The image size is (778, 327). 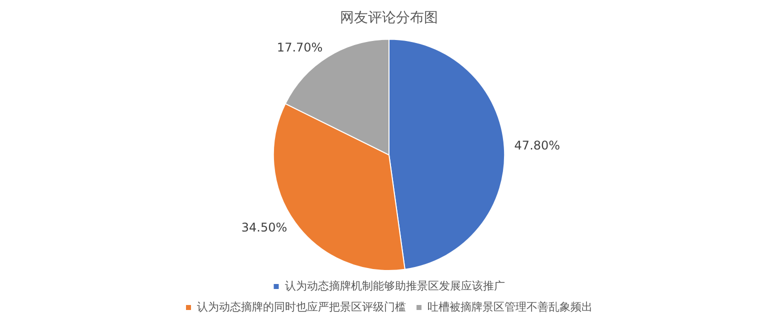 What do you see at coordinates (394, 285) in the screenshot?
I see `legend-label: 认为动态摘牌机制能够助推景区发展应该推广` at bounding box center [394, 285].